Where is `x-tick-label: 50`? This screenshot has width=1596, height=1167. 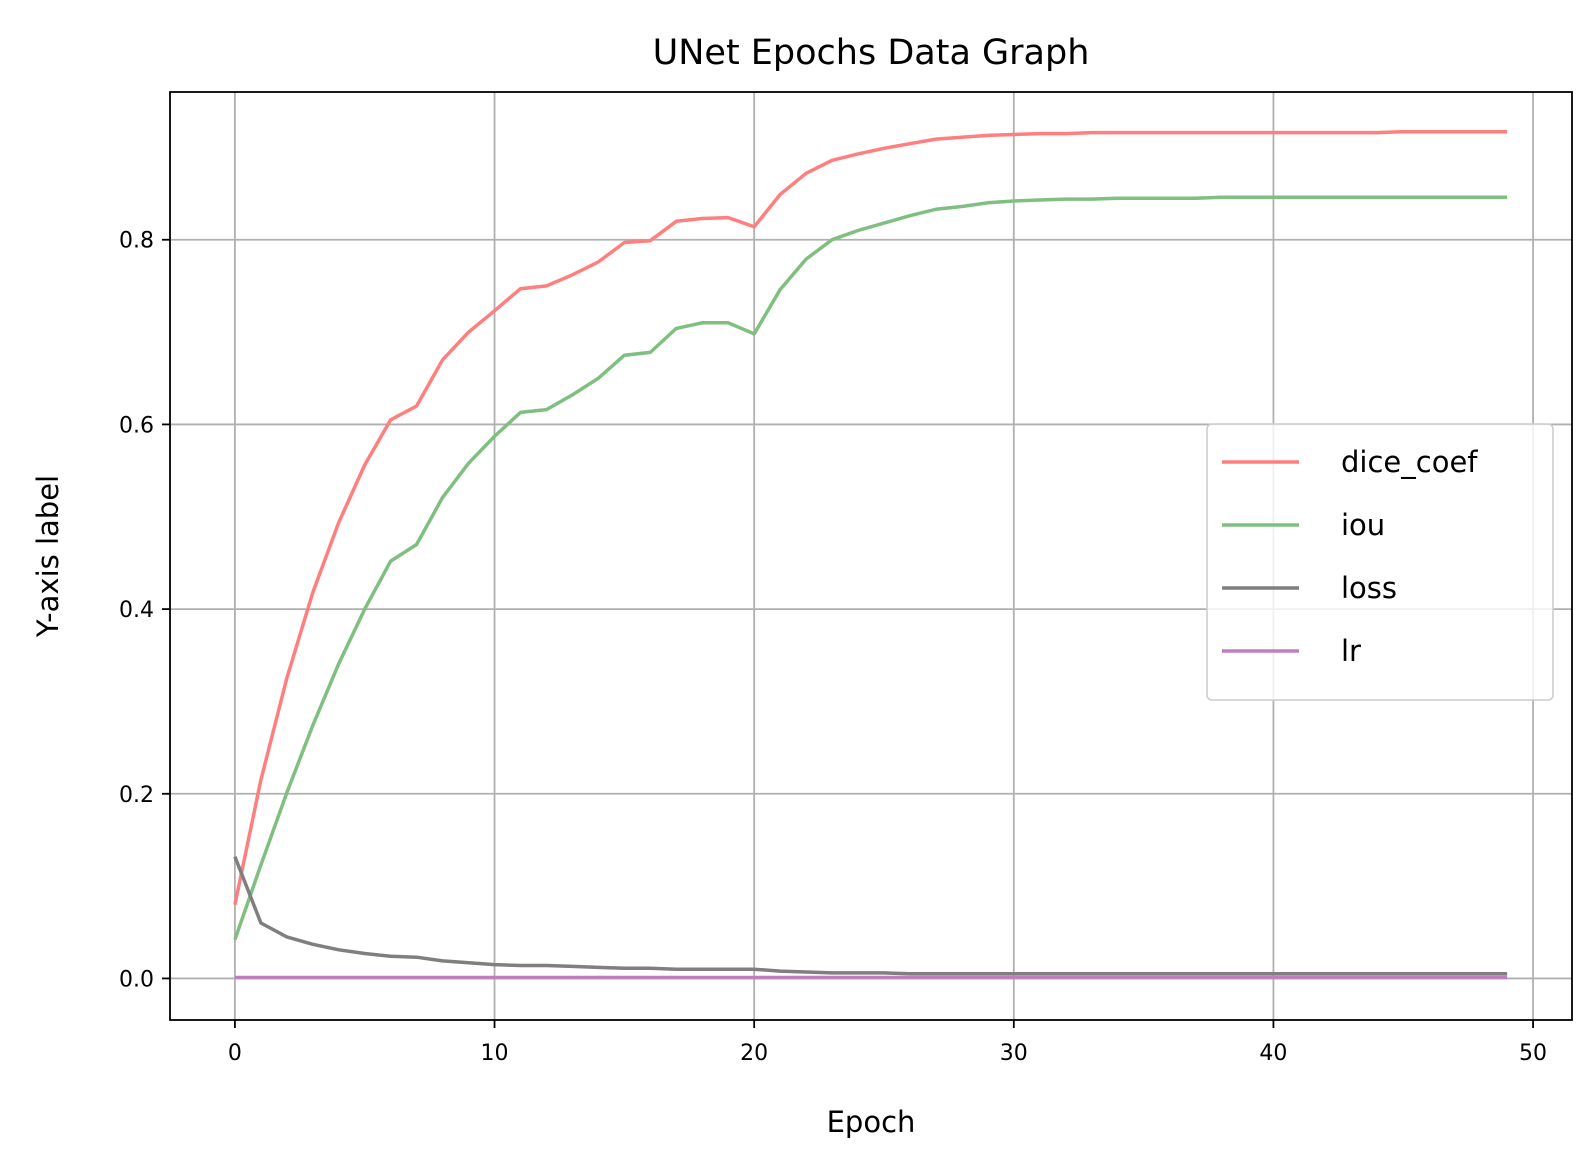 x-tick-label: 50 is located at coordinates (1533, 1053).